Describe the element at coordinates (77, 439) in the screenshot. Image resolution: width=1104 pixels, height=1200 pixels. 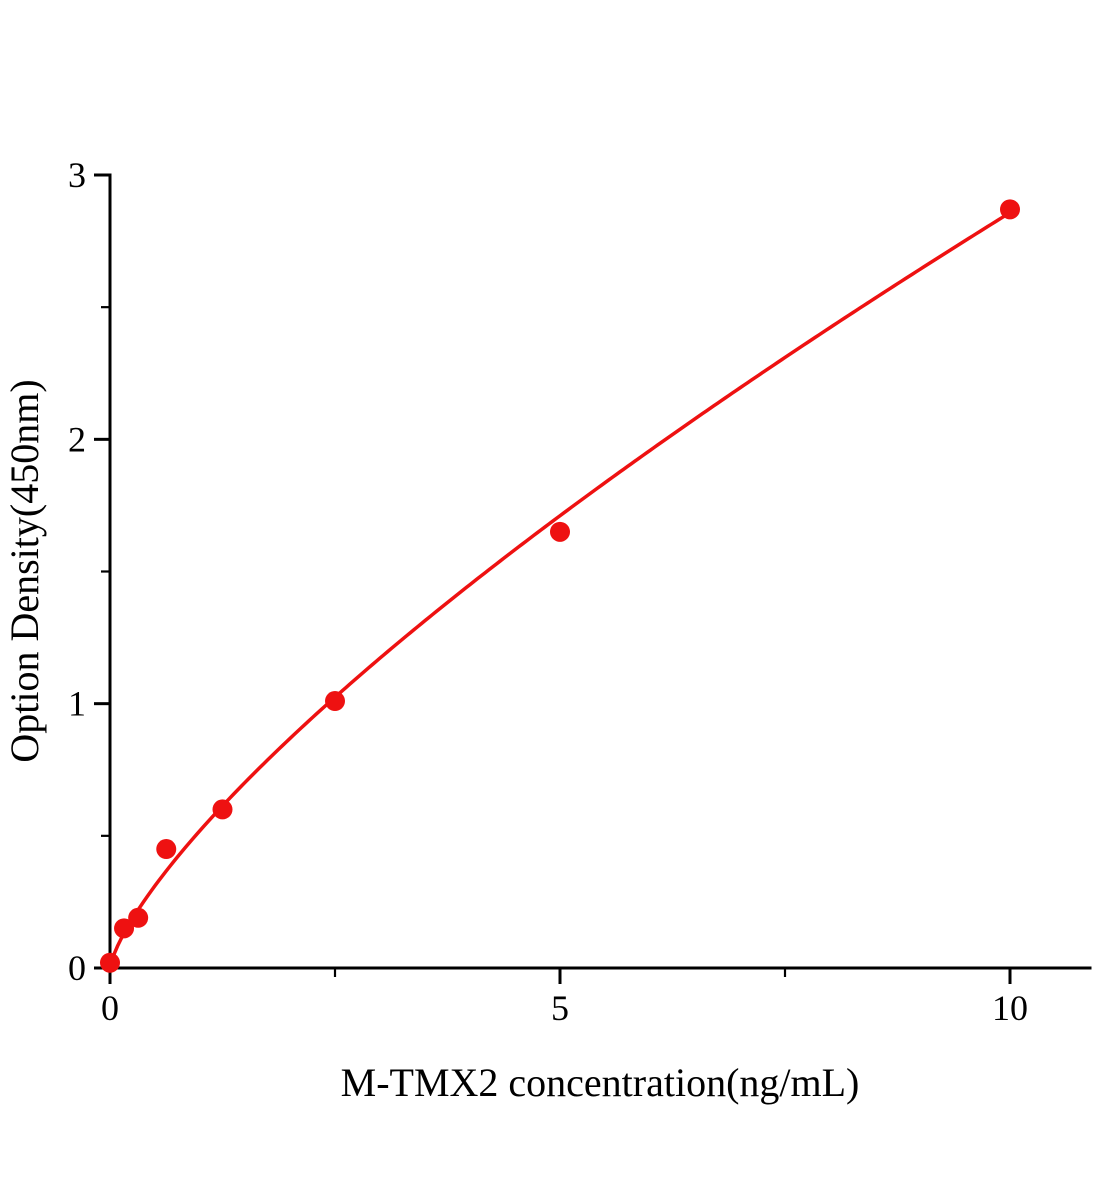
I see `y-tick-label: 2` at that location.